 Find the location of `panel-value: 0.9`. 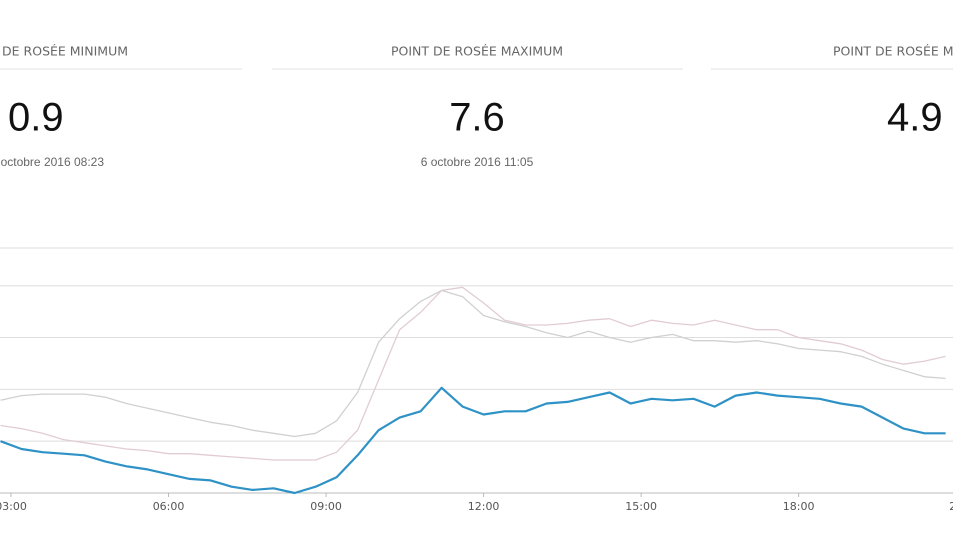

panel-value: 0.9 is located at coordinates (36, 118).